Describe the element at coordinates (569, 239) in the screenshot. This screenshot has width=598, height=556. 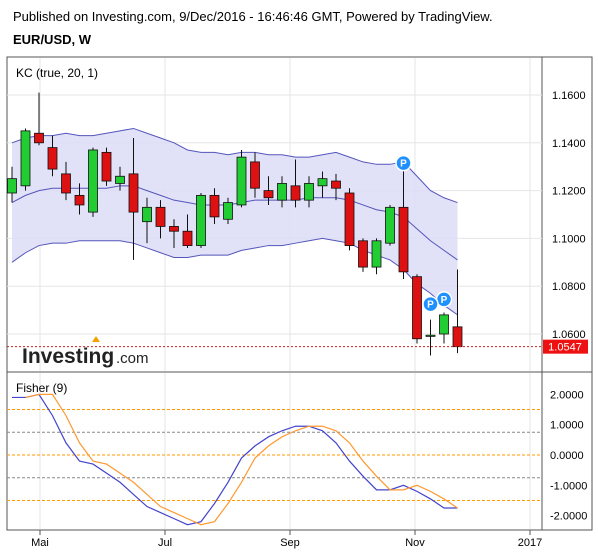
I see `price-tick-label: 1.1000` at that location.